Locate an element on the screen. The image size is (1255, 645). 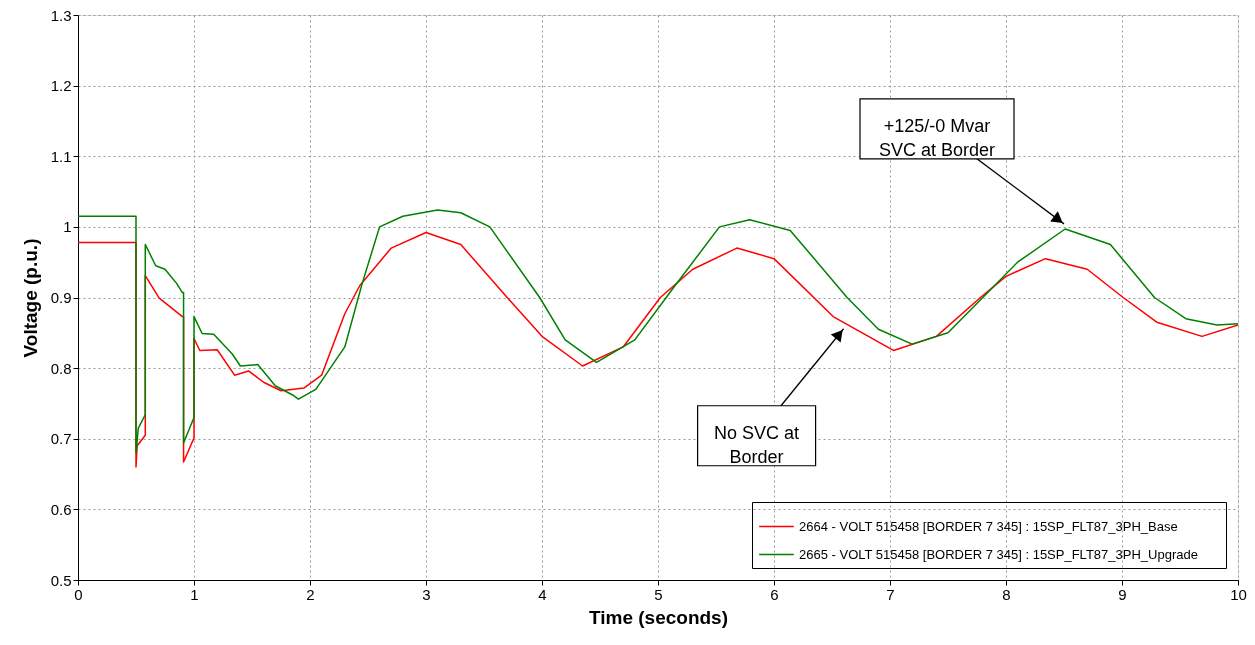
x-tick-label: 8 is located at coordinates (1006, 594).